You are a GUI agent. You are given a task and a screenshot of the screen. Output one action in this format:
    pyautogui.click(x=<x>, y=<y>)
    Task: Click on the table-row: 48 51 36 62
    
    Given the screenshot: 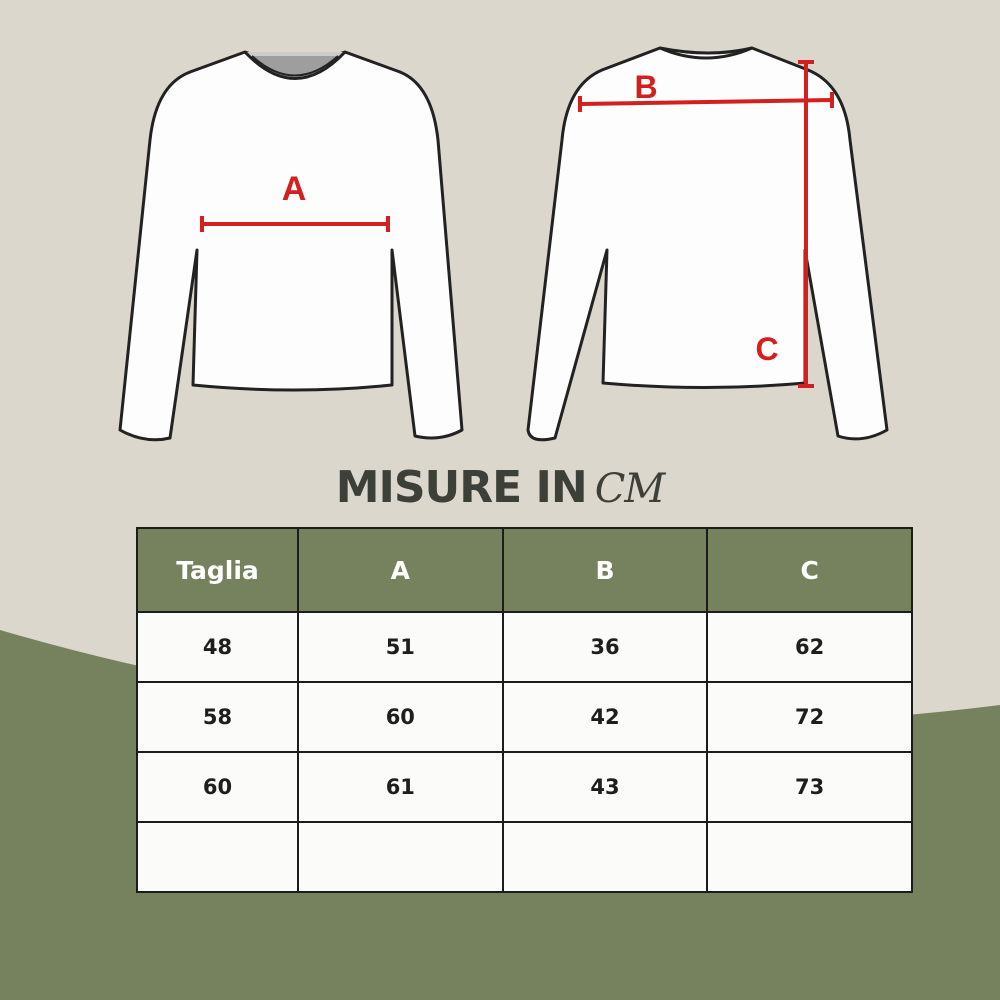 What is the action you would take?
    pyautogui.click(x=524, y=647)
    